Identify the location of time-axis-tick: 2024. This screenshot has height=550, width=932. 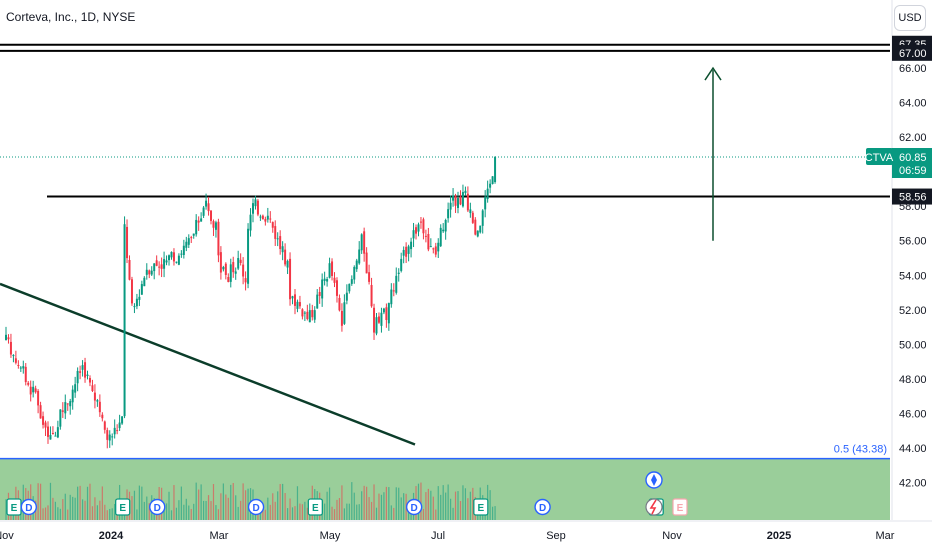
(111, 536).